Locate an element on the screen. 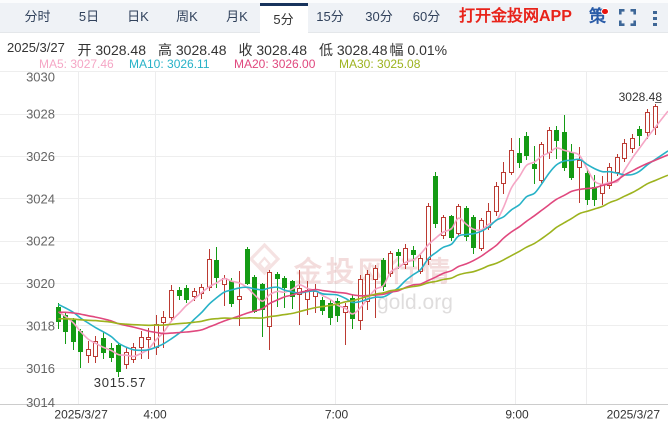 Image resolution: width=668 pixels, height=424 pixels. svg-text: 3028.48 is located at coordinates (641, 97).